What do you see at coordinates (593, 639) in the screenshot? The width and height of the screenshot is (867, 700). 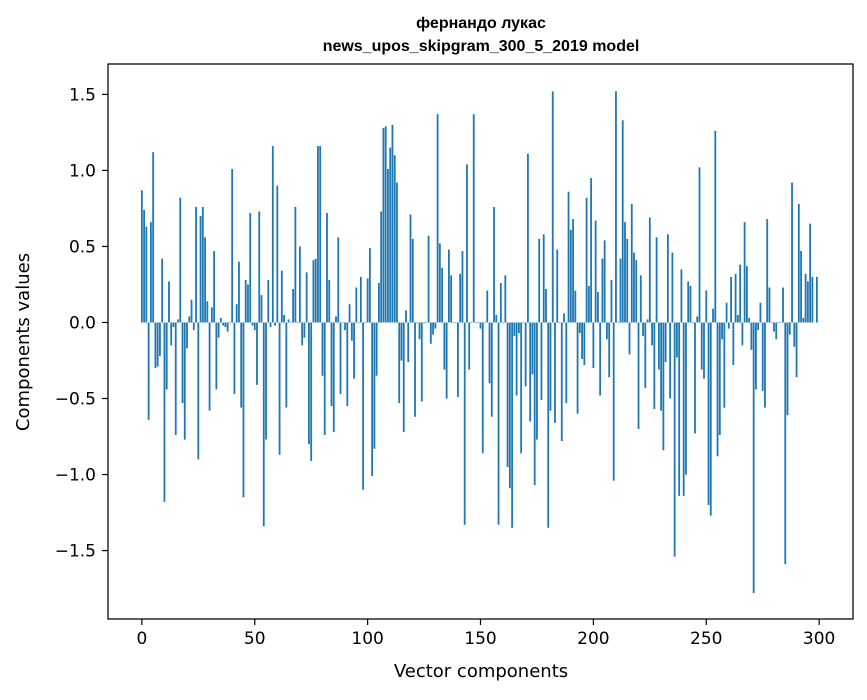 I see `x-tick-label: 200` at bounding box center [593, 639].